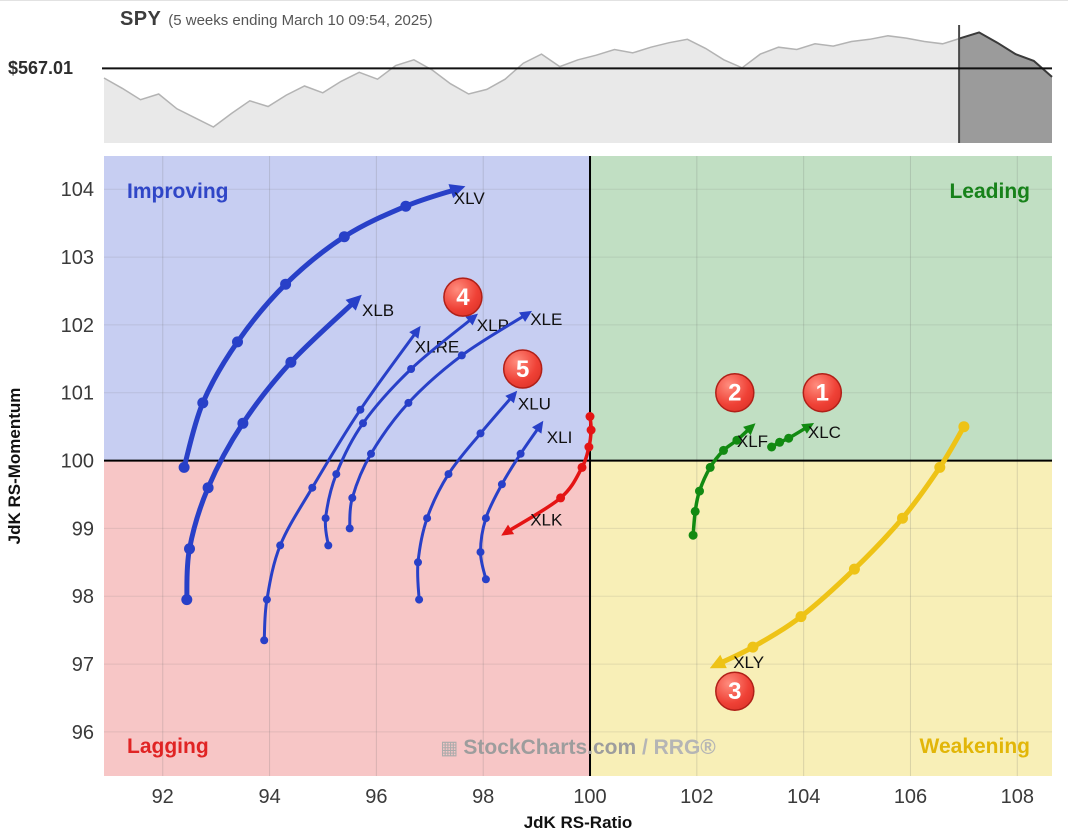  What do you see at coordinates (546, 319) in the screenshot?
I see `sector-label-XLE: XLE` at bounding box center [546, 319].